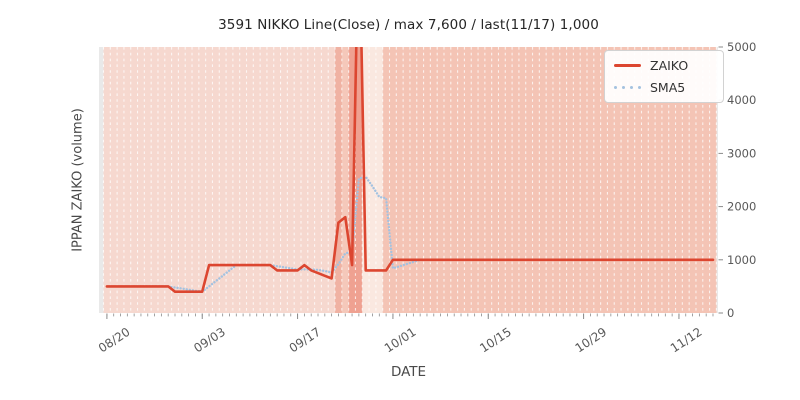 This screenshot has width=800, height=400. I want to click on x-tick-label: 11/12, so click(686, 340).